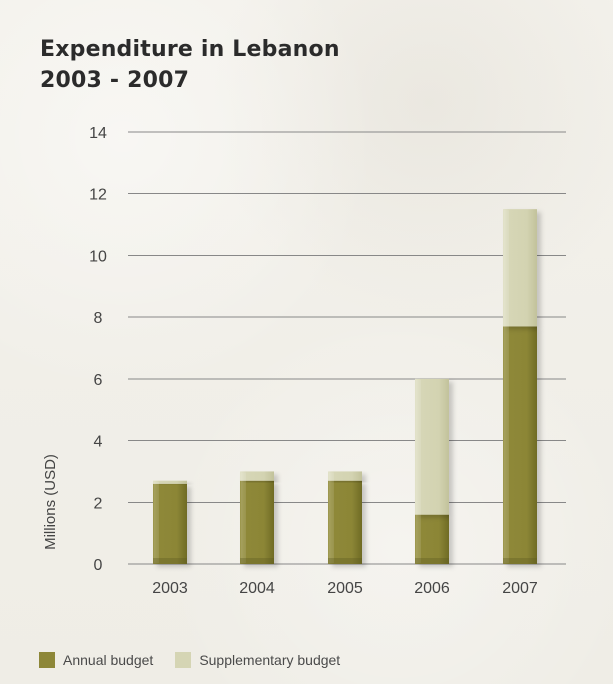 The image size is (613, 684). I want to click on x-label-layer: 2003 2004 2005 2006 2007, so click(345, 588).